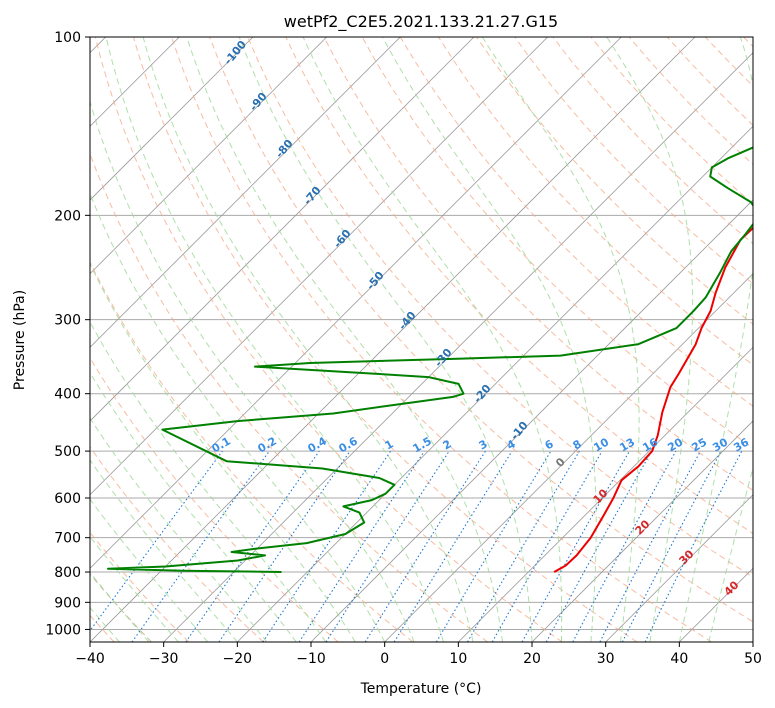  I want to click on x-tick-label: −20, so click(238, 659).